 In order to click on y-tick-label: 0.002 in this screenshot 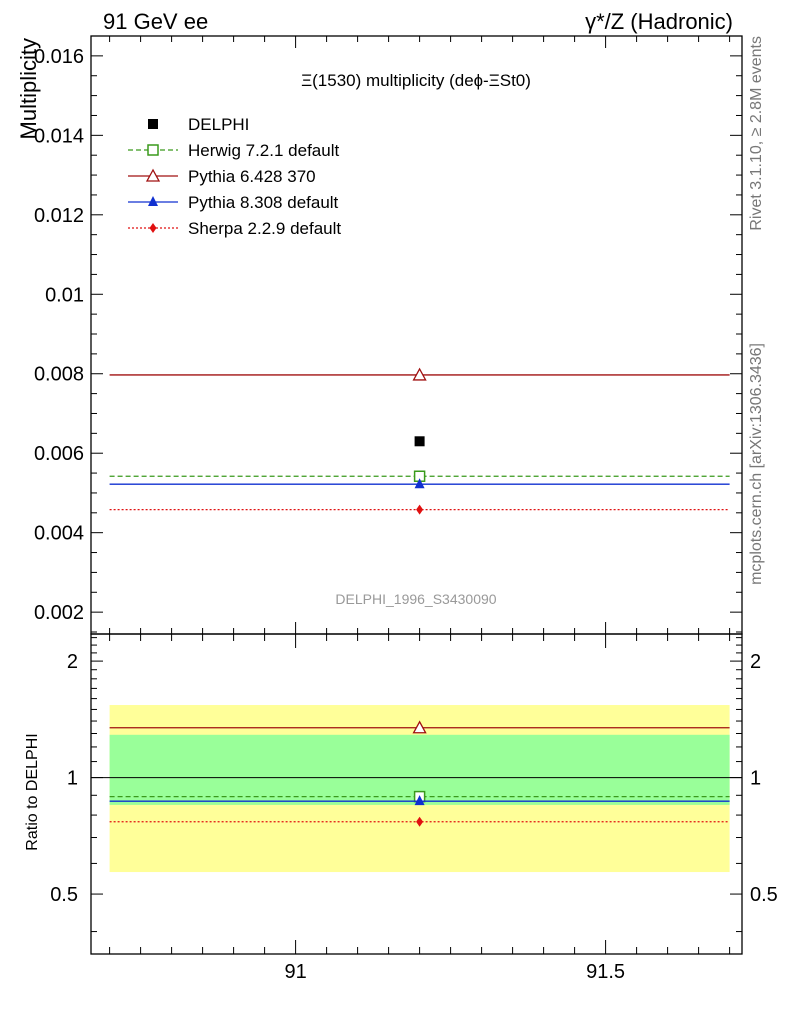, I will do `click(59, 613)`.